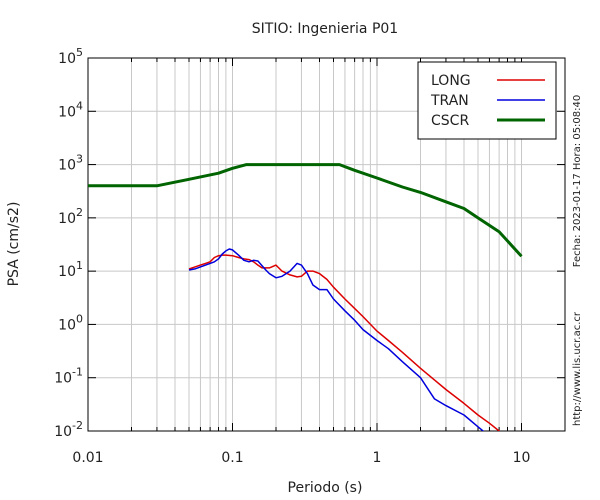  I want to click on series-line-cscr, so click(305, 210).